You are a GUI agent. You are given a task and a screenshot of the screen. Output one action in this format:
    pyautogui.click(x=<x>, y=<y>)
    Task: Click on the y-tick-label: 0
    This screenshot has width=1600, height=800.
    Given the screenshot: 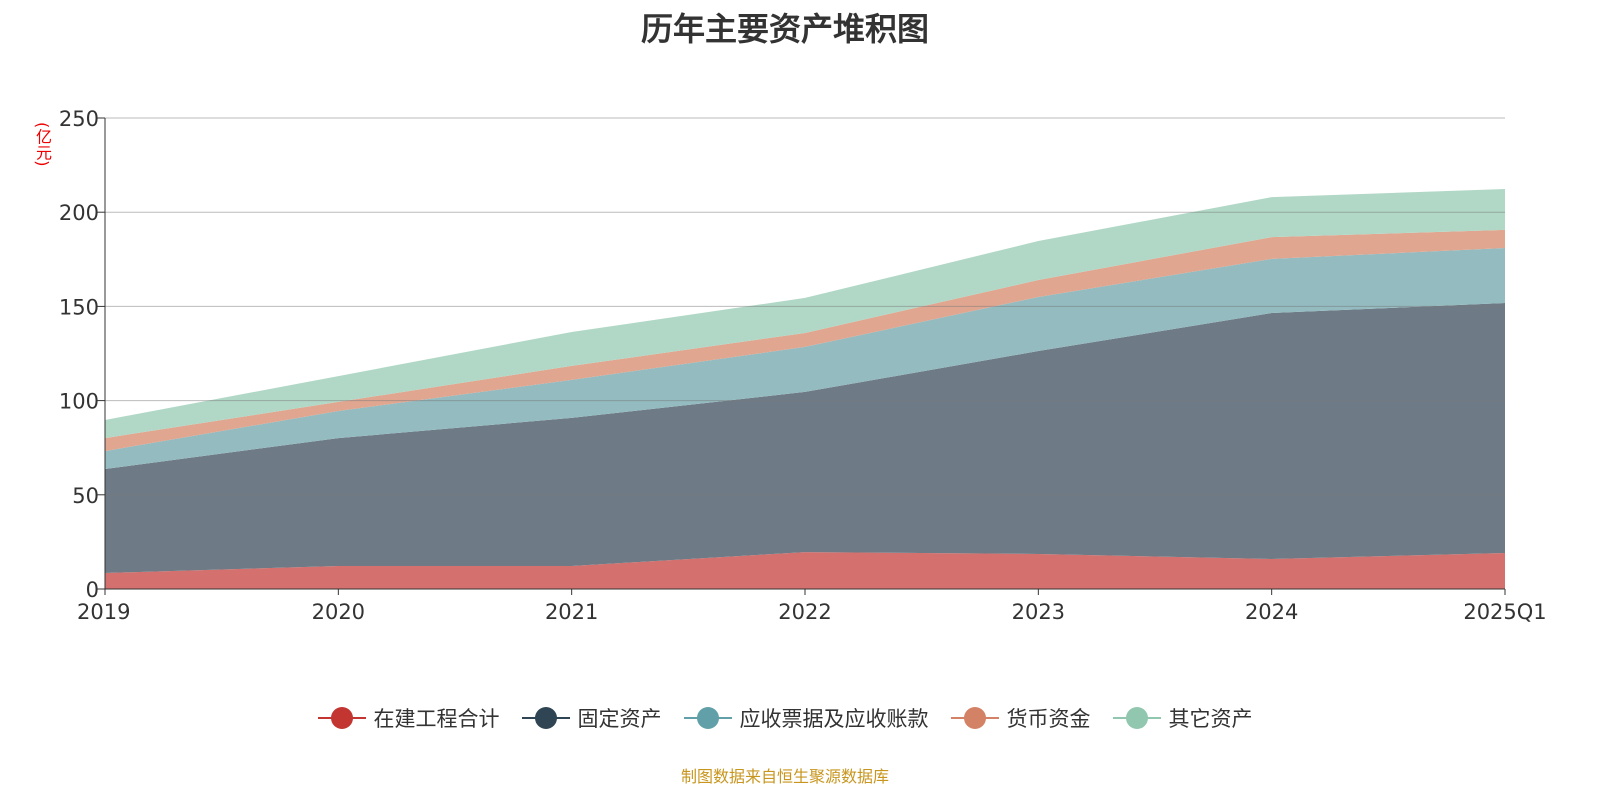 What is the action you would take?
    pyautogui.click(x=92, y=590)
    